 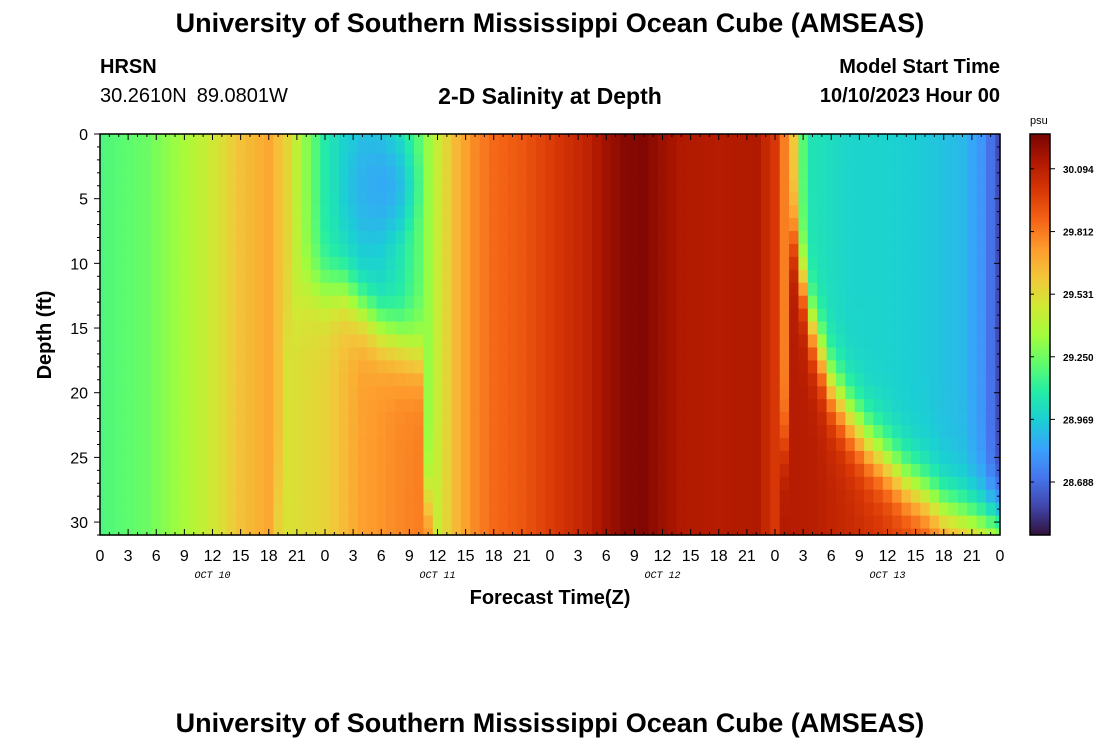 What do you see at coordinates (128, 67) in the screenshot?
I see `station-name: HRSN` at bounding box center [128, 67].